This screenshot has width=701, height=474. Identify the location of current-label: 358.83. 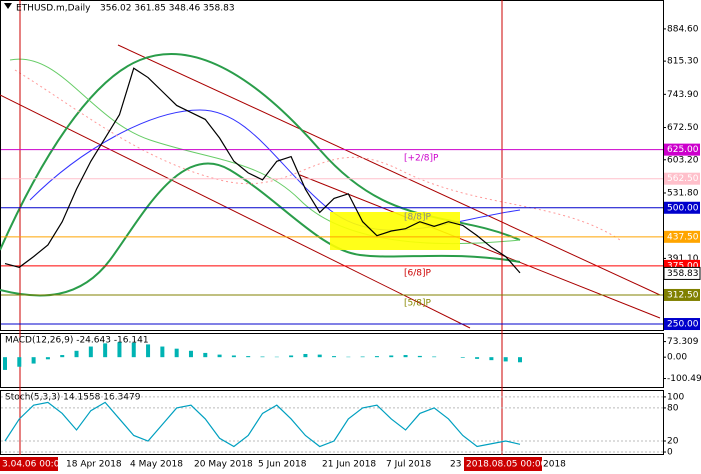
(683, 274).